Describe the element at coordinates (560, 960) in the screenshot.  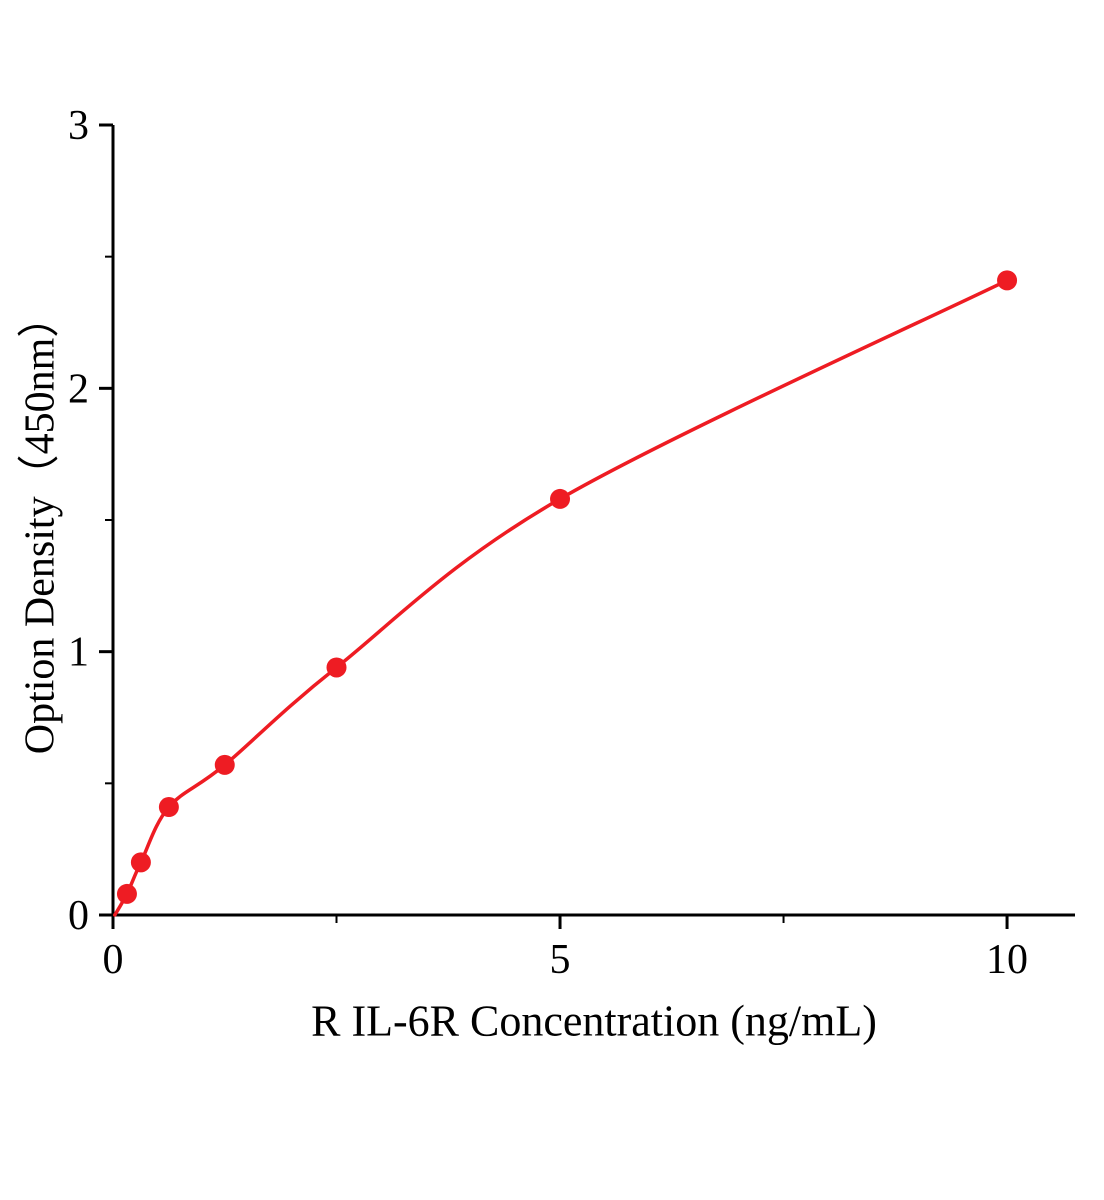
I see `x-tick-label: 5` at that location.